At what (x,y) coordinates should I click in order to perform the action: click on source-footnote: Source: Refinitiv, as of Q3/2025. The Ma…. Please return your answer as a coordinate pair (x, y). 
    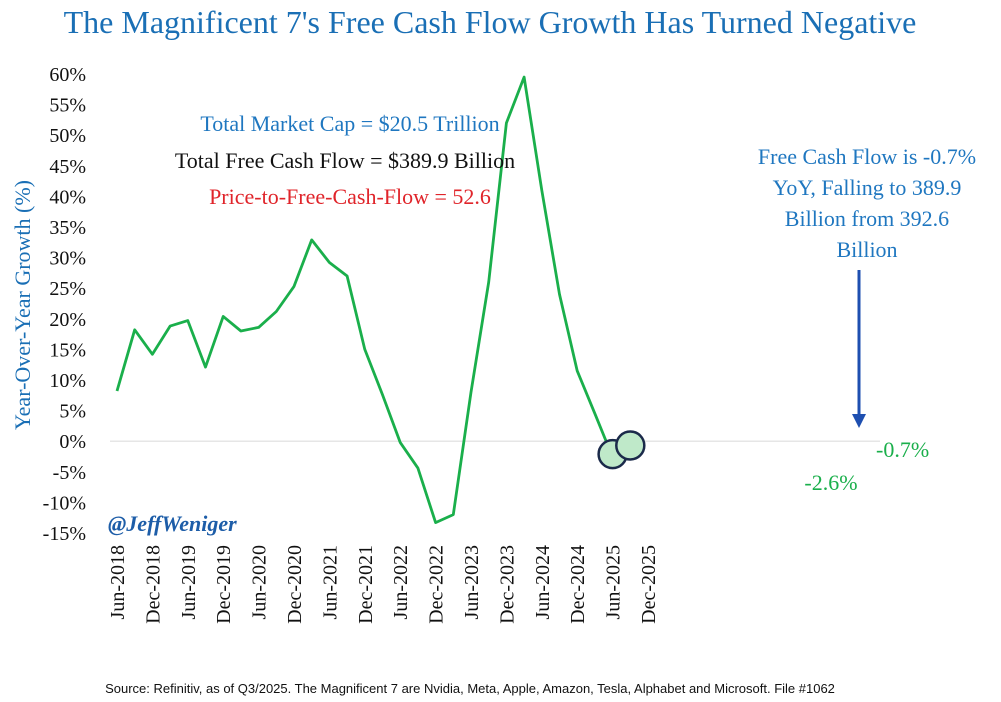
    Looking at the image, I should click on (470, 688).